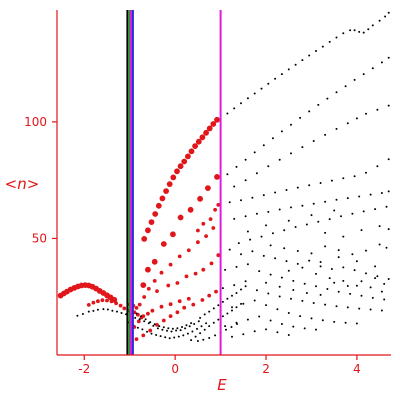  Describe the element at coordinates (35, 122) in the screenshot. I see `y-tick-label: 100` at that location.